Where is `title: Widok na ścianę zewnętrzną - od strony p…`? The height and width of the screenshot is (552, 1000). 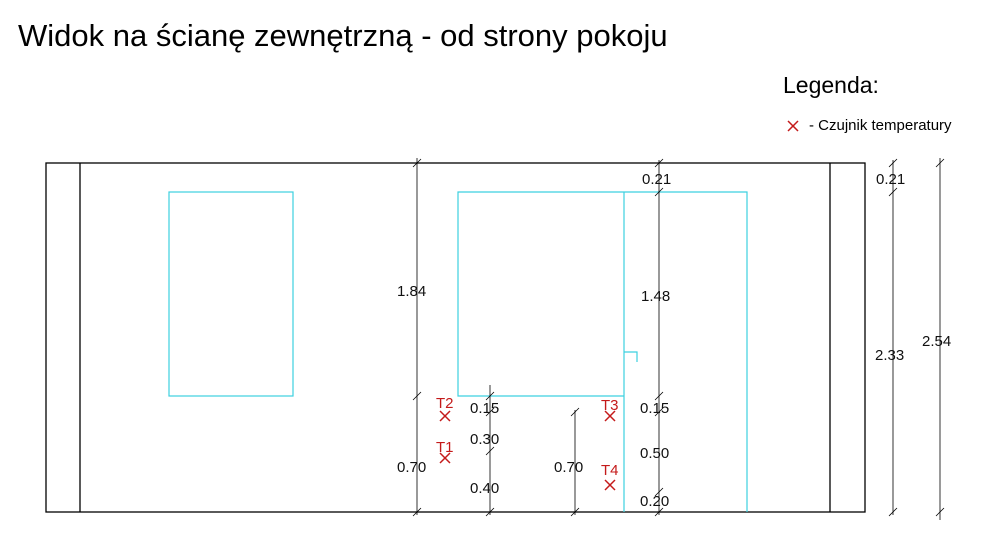 title: Widok na ścianę zewnętrzną - od strony p… is located at coordinates (343, 35).